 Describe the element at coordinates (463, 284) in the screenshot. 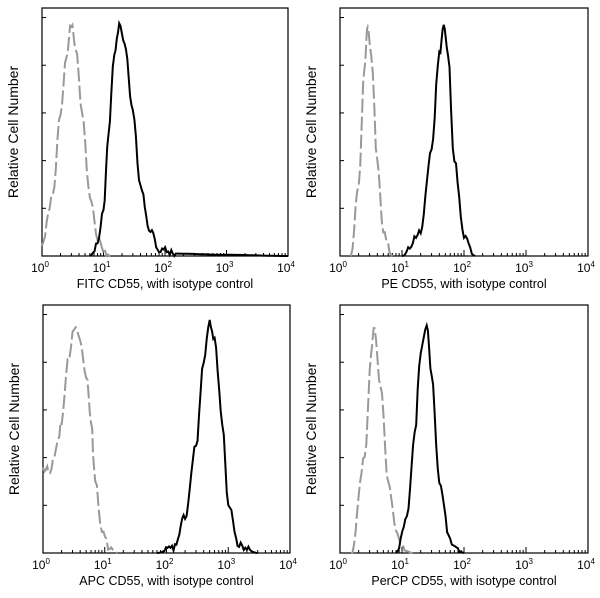

I see `x-axis-label: PE CD55, with isotype control` at that location.